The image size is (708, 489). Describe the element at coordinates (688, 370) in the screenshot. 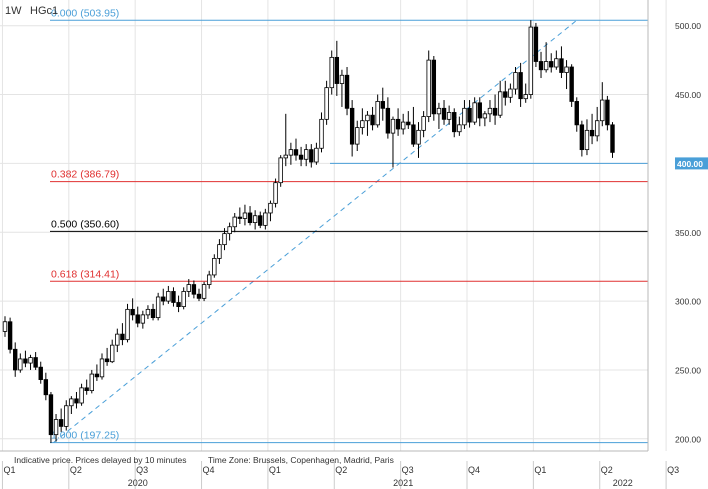

I see `y-tick-label: 250.00` at that location.